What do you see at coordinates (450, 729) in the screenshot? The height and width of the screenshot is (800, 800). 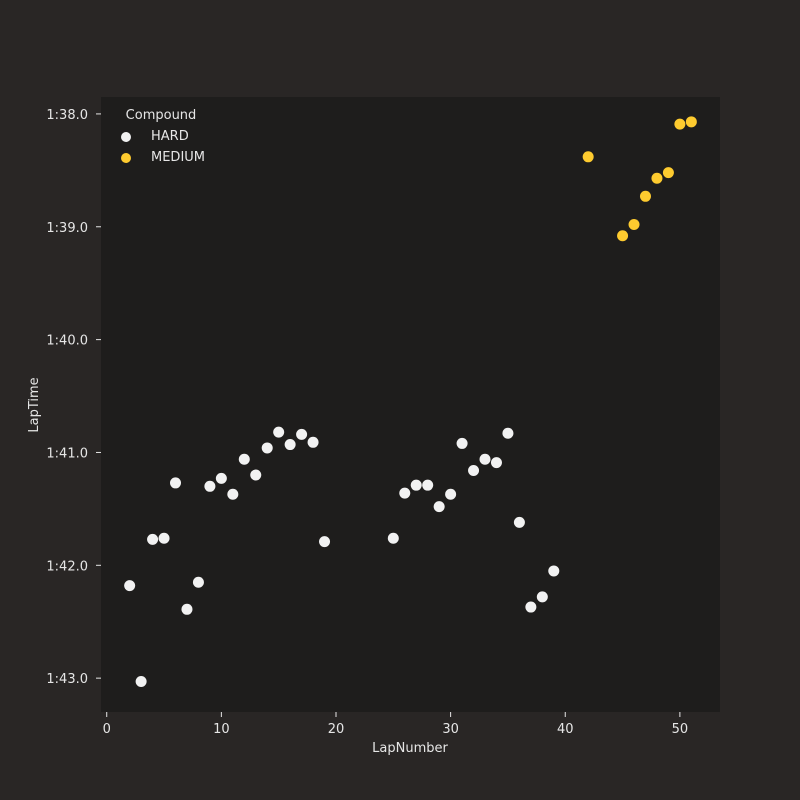 I see `x-tick-label: 30` at bounding box center [450, 729].